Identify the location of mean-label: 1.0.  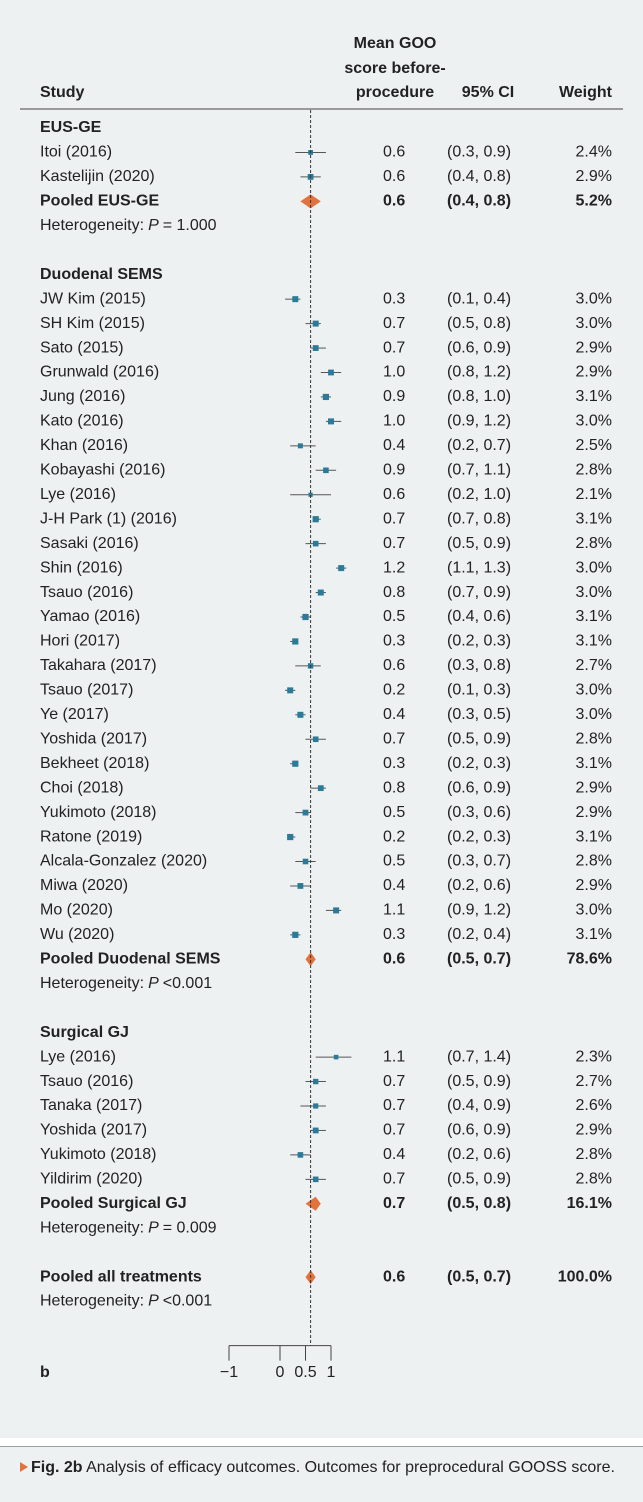
(394, 421).